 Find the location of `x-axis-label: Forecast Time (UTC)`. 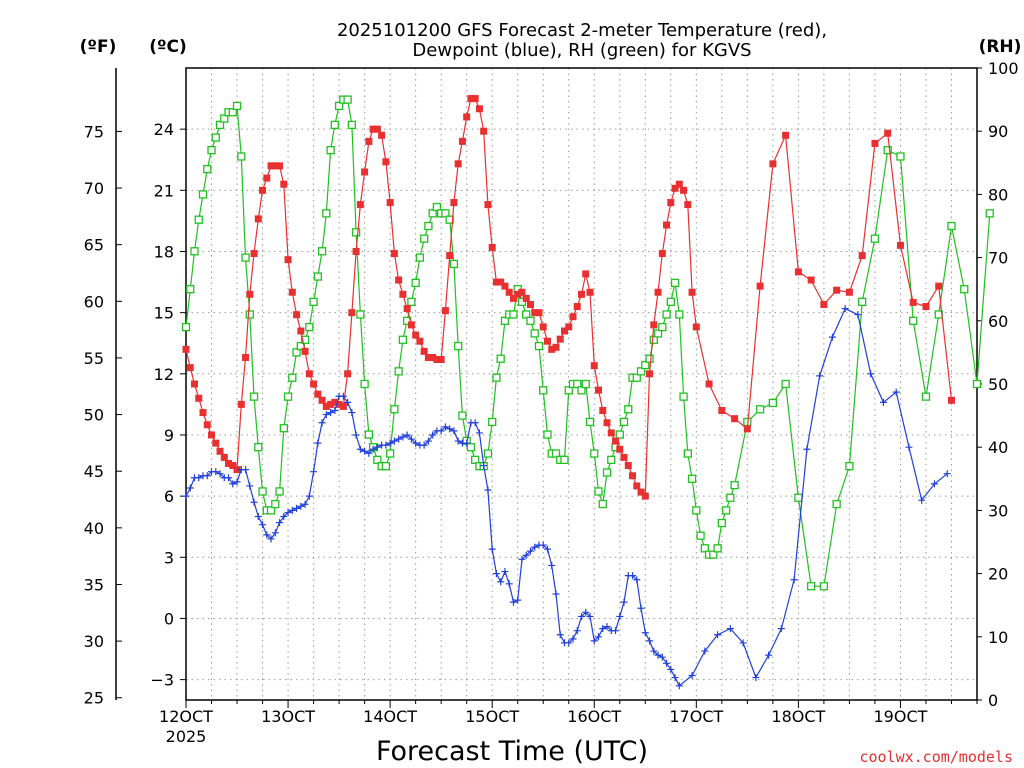

x-axis-label: Forecast Time (UTC) is located at coordinates (512, 751).